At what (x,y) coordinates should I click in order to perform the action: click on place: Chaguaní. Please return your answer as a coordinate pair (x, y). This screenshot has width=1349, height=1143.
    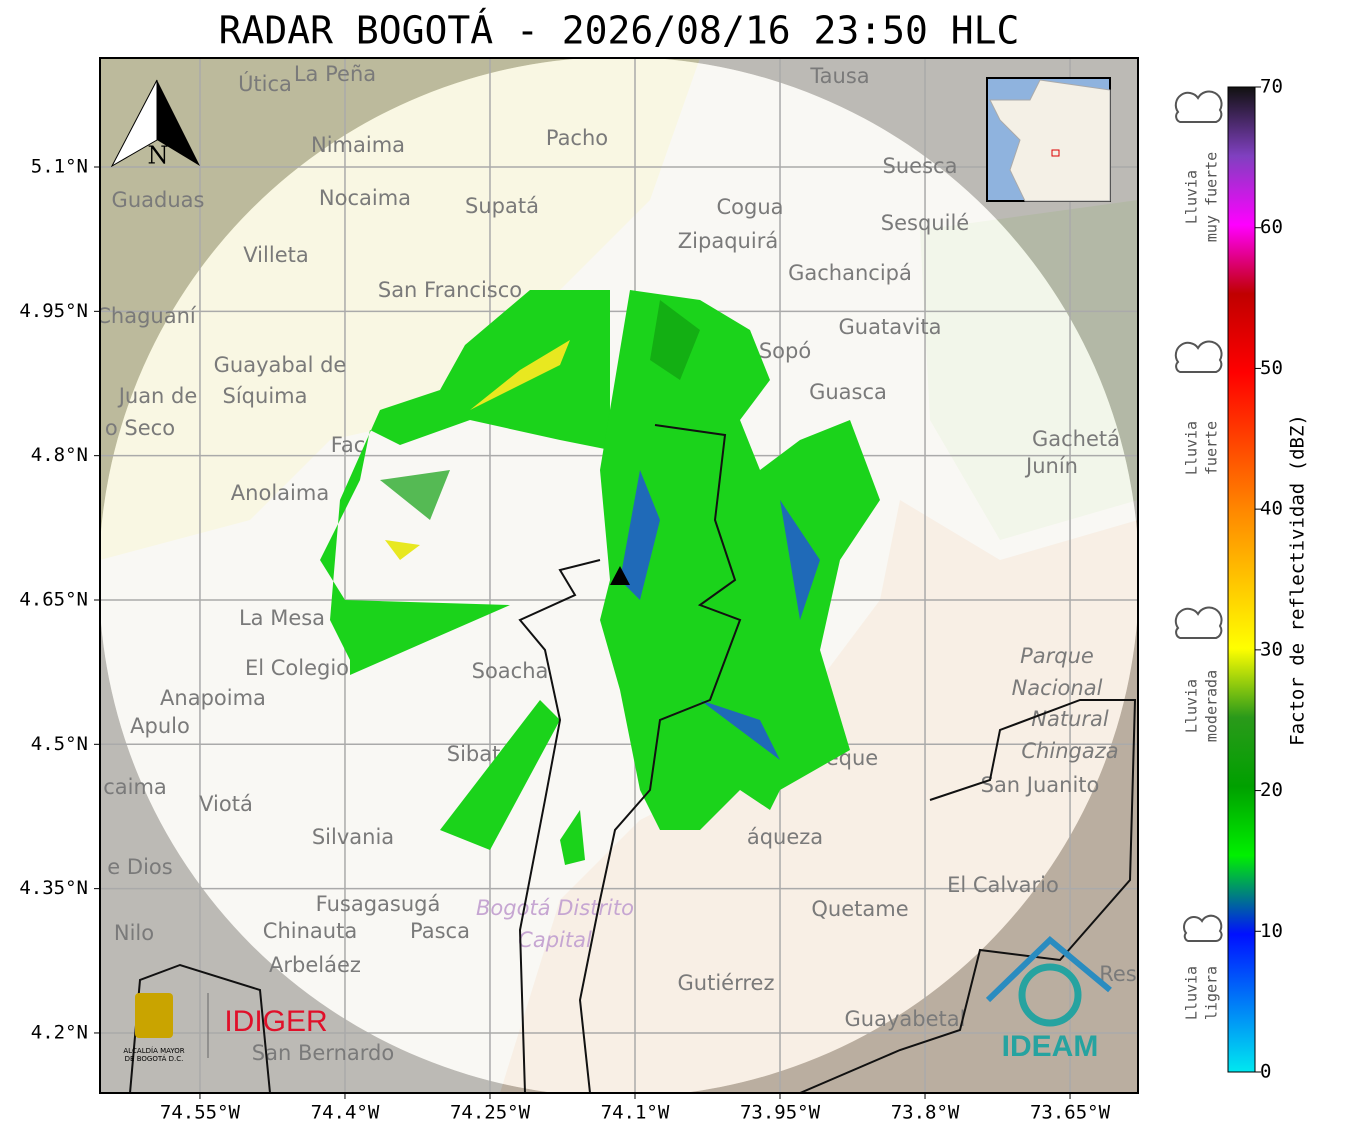
    Looking at the image, I should click on (146, 316).